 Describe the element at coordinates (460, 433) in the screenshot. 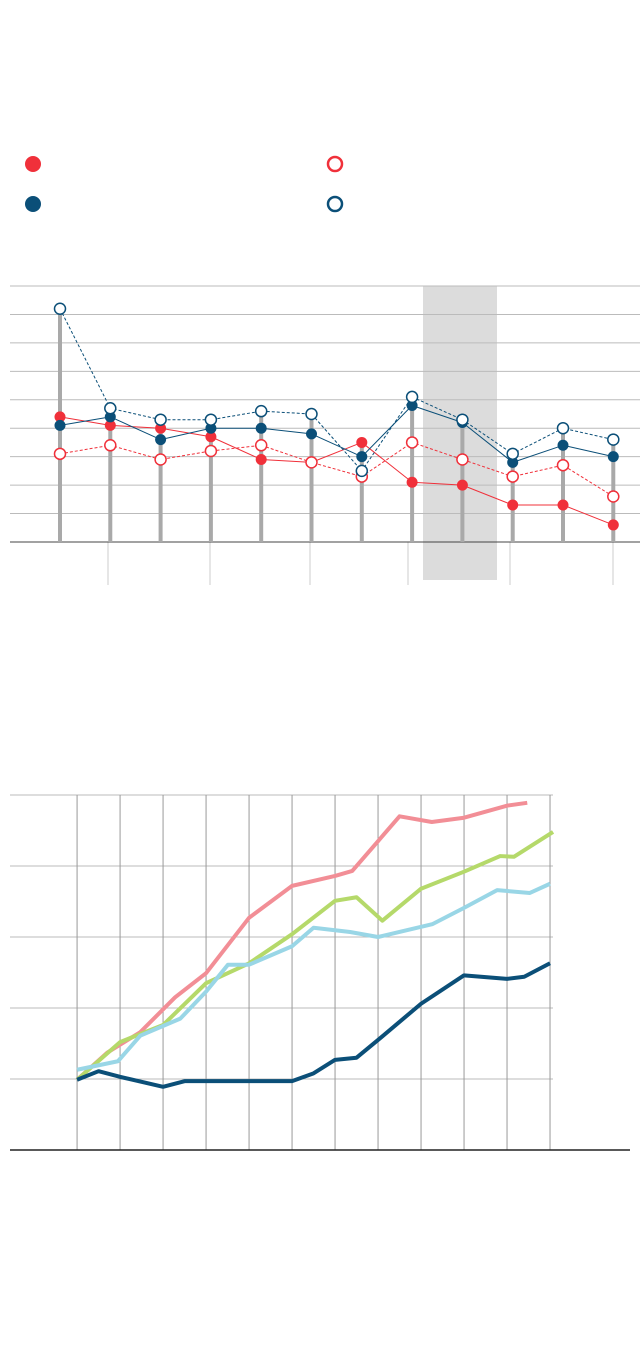

I see `highlight-band` at that location.